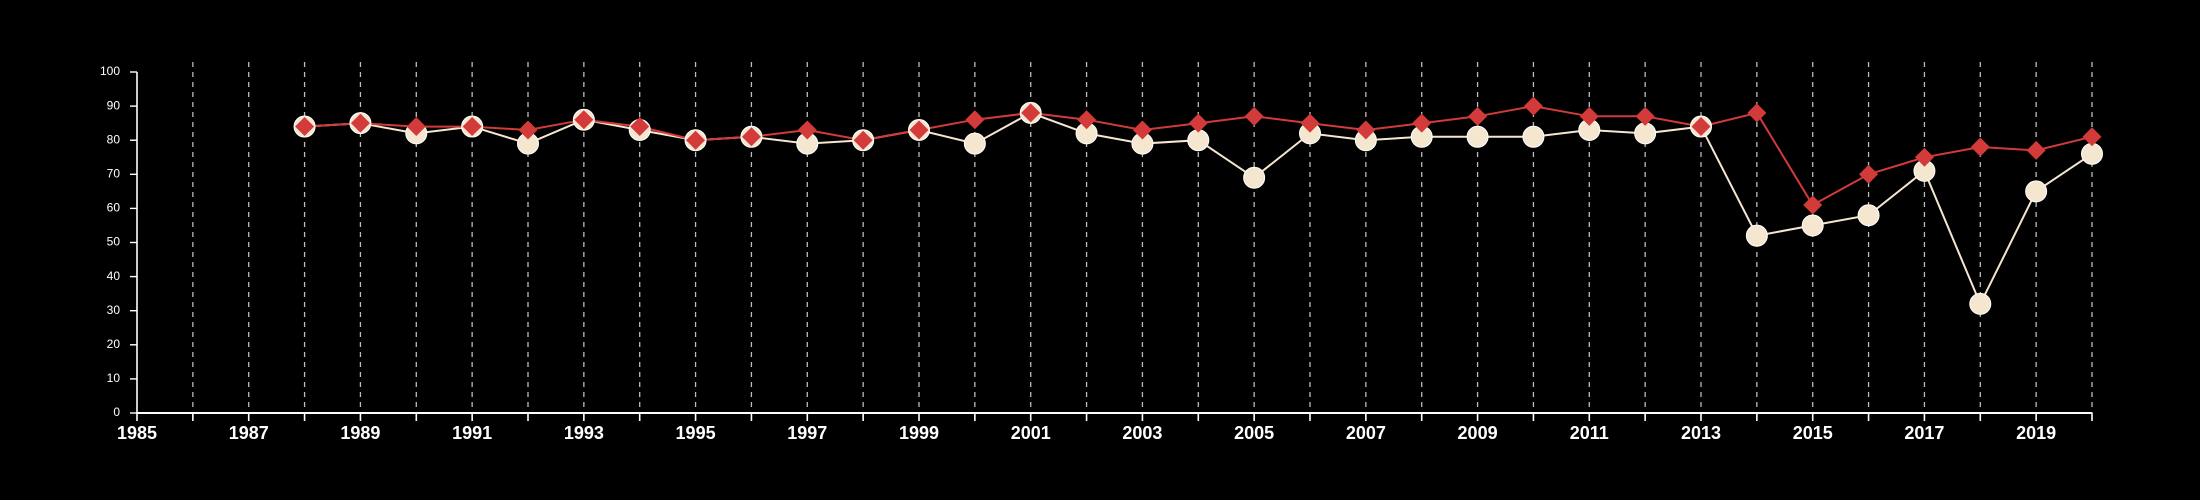  I want to click on x-tick-label: 1987, so click(249, 433).